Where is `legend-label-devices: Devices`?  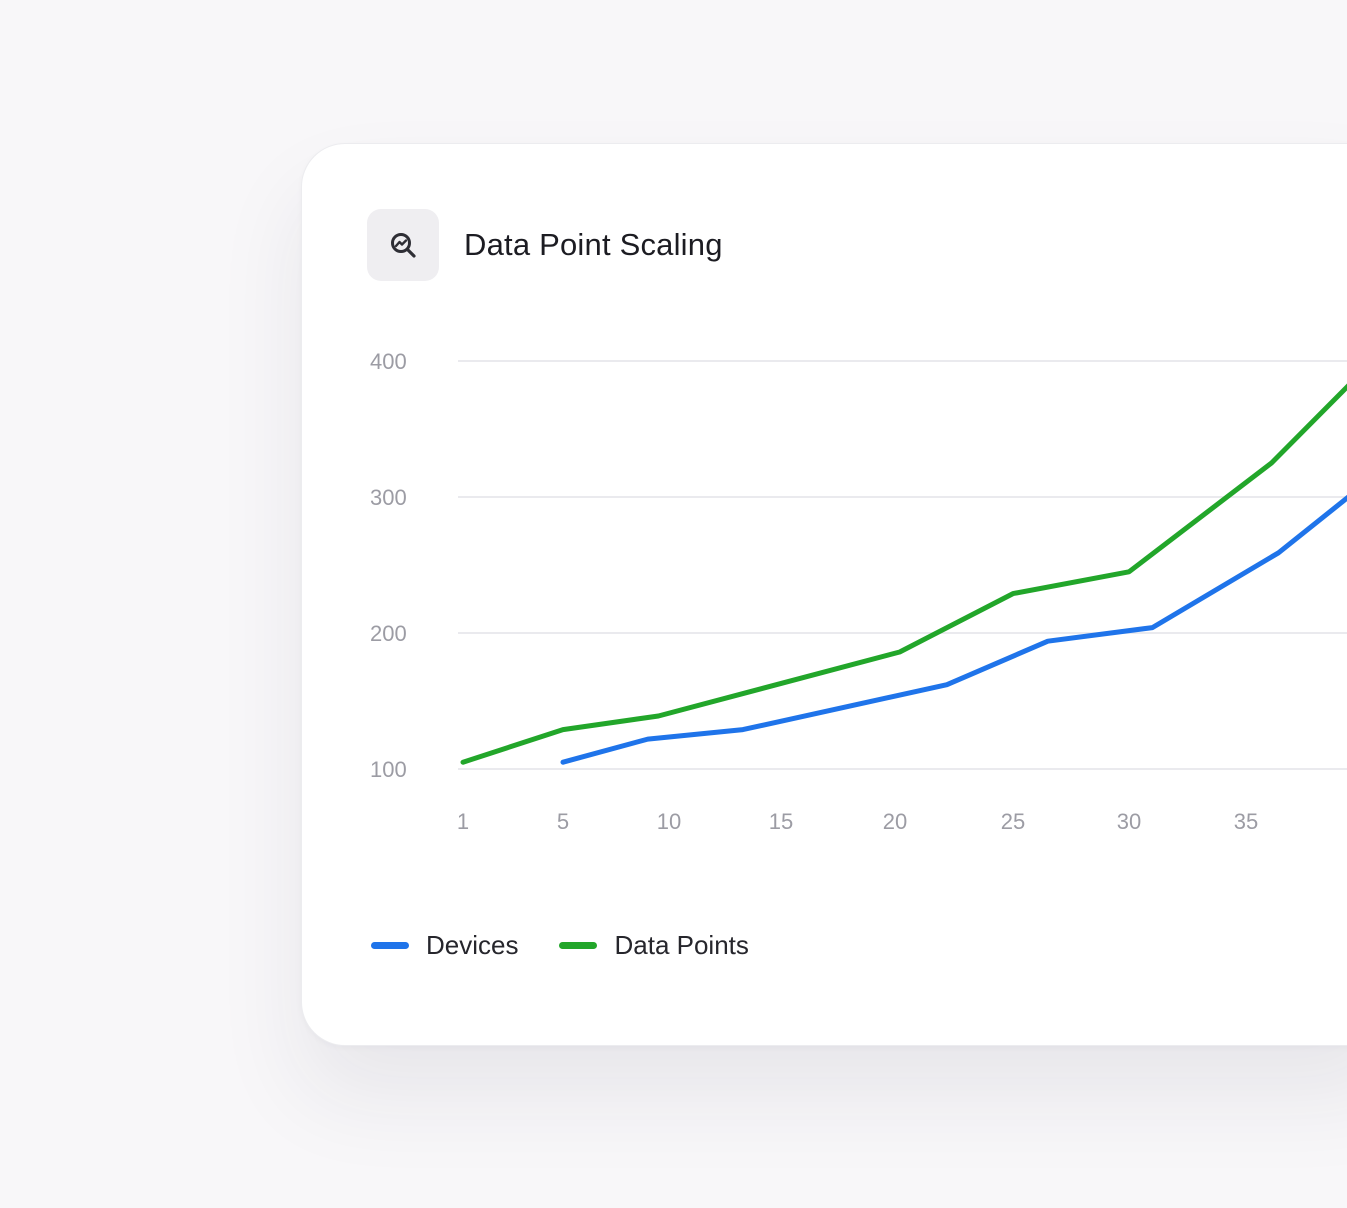 legend-label-devices: Devices is located at coordinates (472, 945).